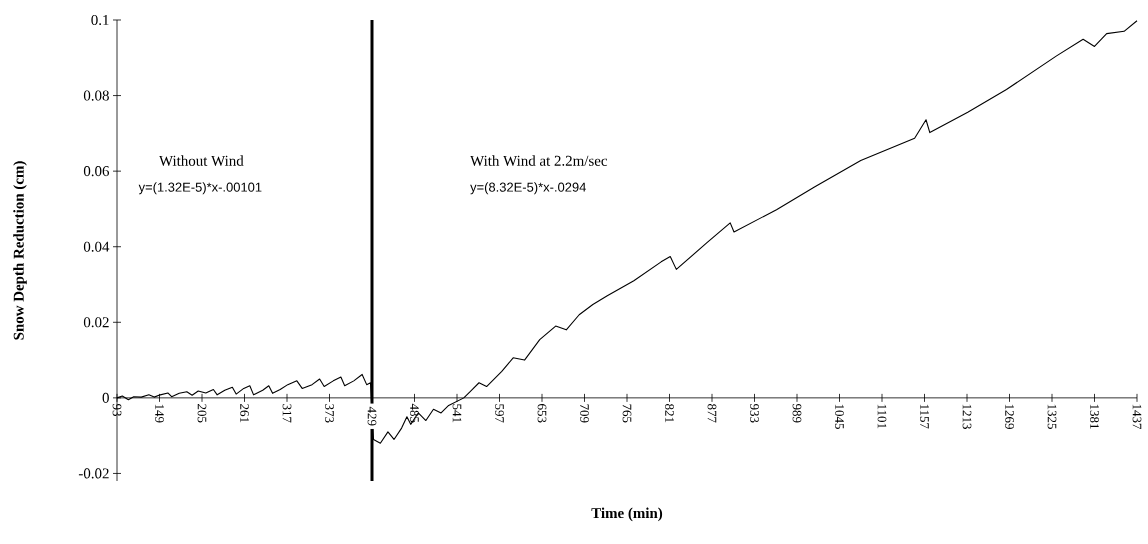 This screenshot has height=544, width=1148. Describe the element at coordinates (414, 413) in the screenshot. I see `x-tick-label: 485` at that location.